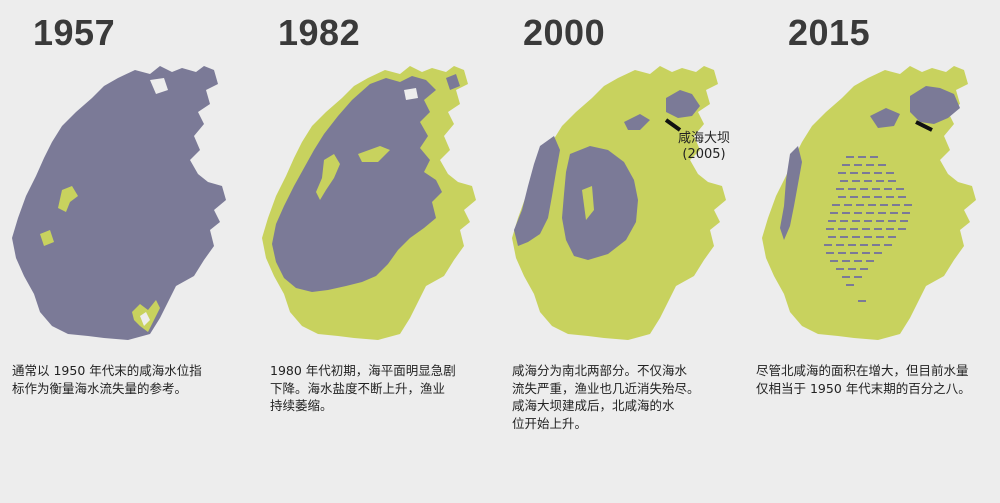  I want to click on year-label: 1982, so click(319, 32).